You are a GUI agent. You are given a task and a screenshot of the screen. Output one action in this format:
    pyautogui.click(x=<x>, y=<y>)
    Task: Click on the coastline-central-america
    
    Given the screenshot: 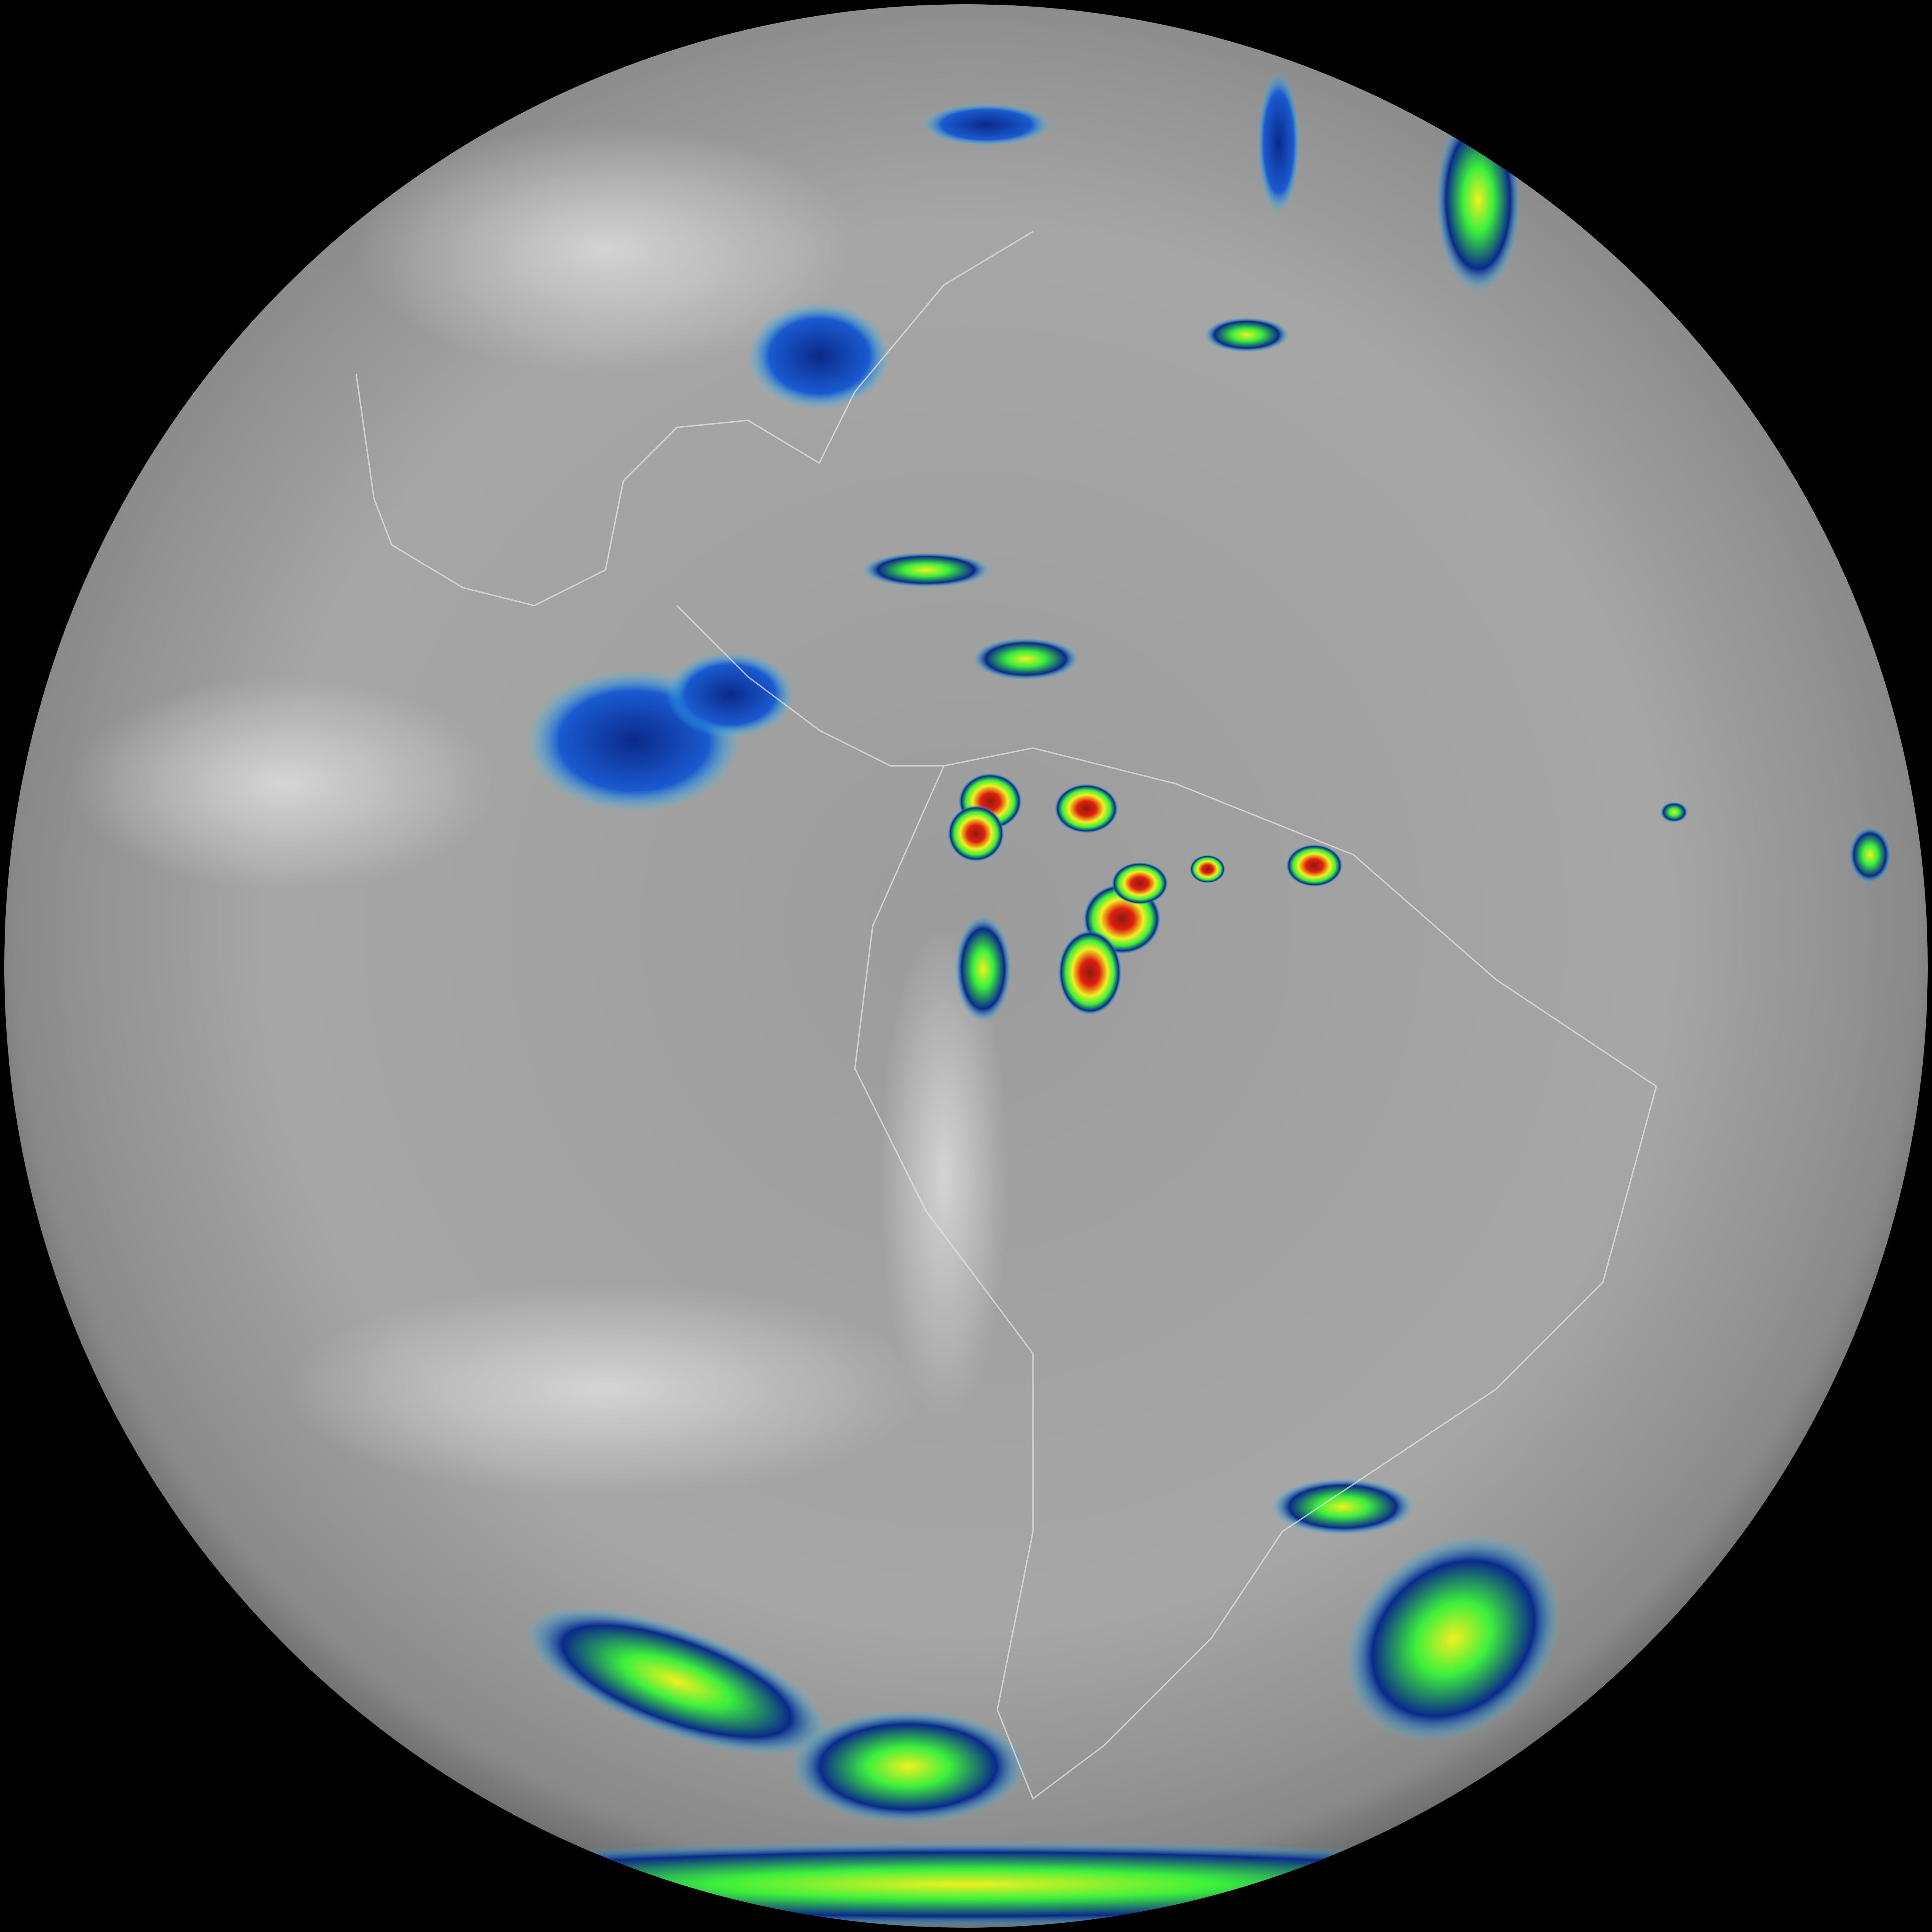 What is the action you would take?
    pyautogui.click(x=810, y=686)
    